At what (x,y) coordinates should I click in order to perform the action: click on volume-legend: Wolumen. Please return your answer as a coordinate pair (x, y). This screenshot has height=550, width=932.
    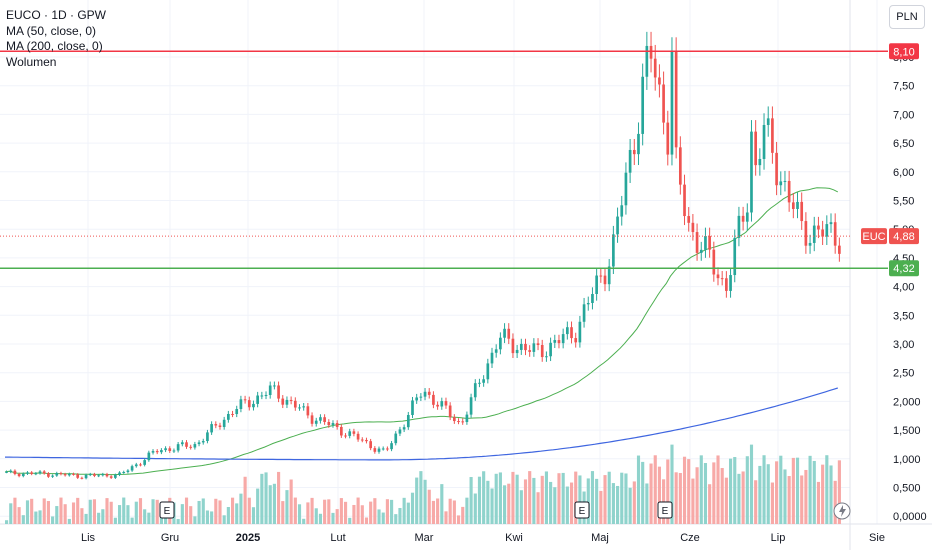
    Looking at the image, I should click on (31, 61).